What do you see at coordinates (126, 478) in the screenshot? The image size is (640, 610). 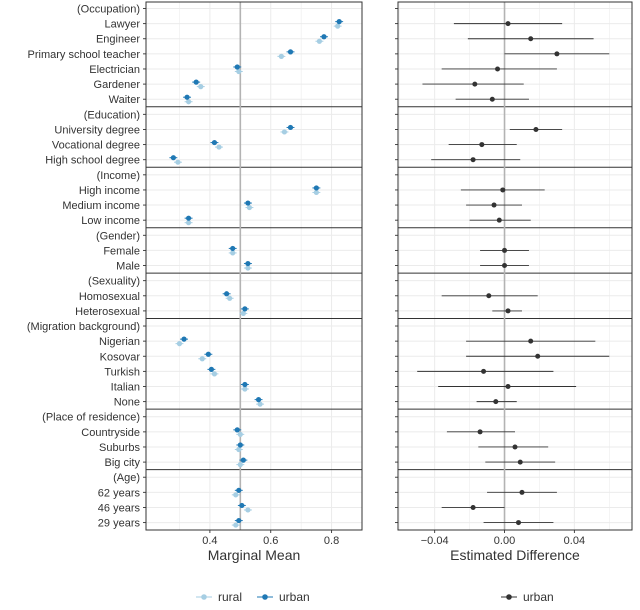 I see `group-header-label: (Age)` at bounding box center [126, 478].